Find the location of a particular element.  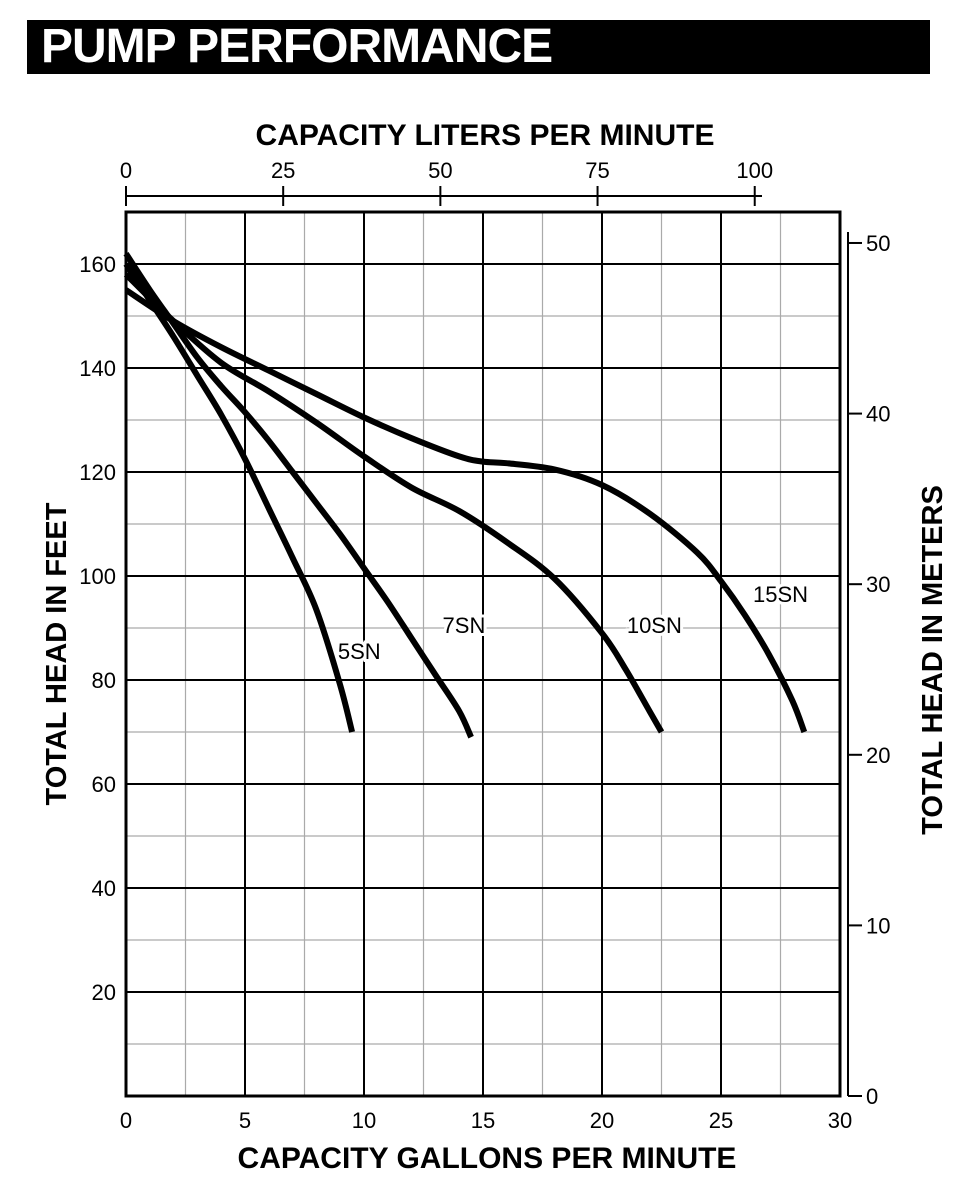

curve-7sn is located at coordinates (298, 495).